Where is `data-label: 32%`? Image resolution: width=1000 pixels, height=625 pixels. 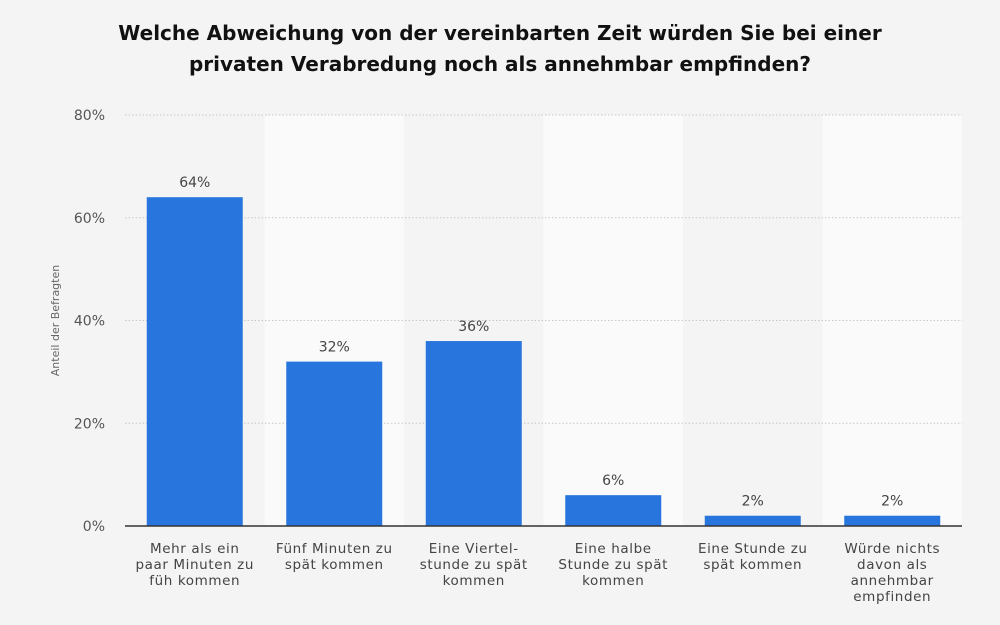
data-label: 32% is located at coordinates (334, 348).